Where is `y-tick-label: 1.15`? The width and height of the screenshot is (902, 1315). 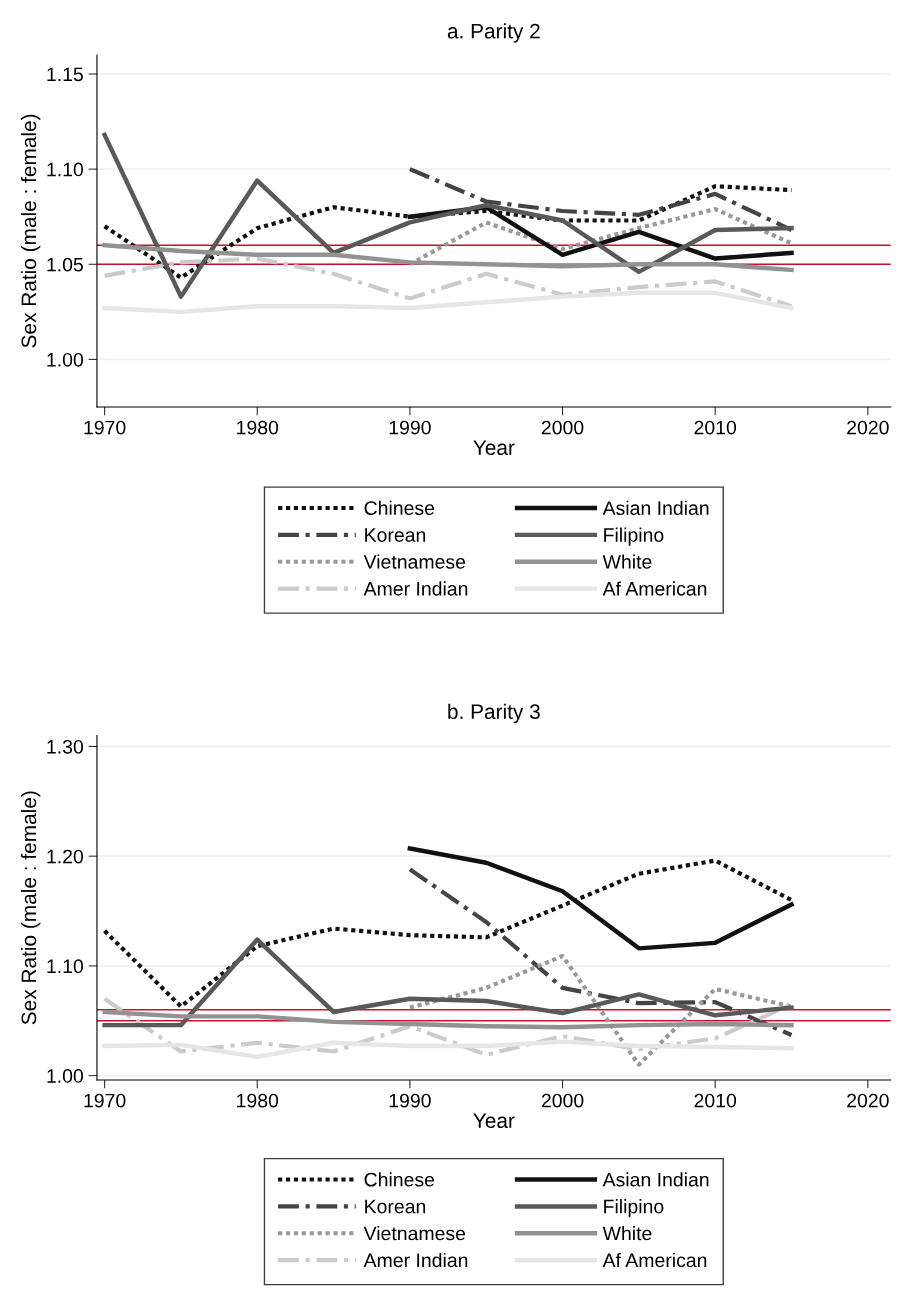
y-tick-label: 1.15 is located at coordinates (65, 74).